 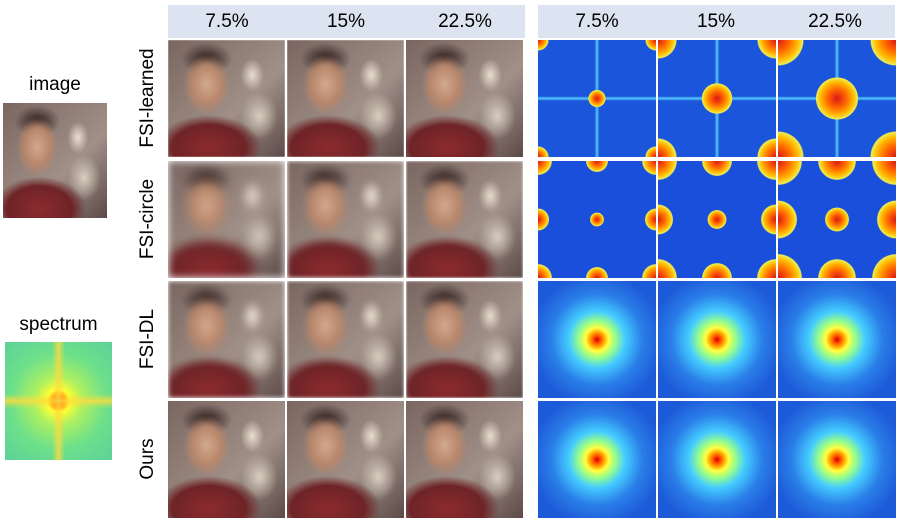 I want to click on image-header: 7.5% 15% 22.5%, so click(x=346, y=21).